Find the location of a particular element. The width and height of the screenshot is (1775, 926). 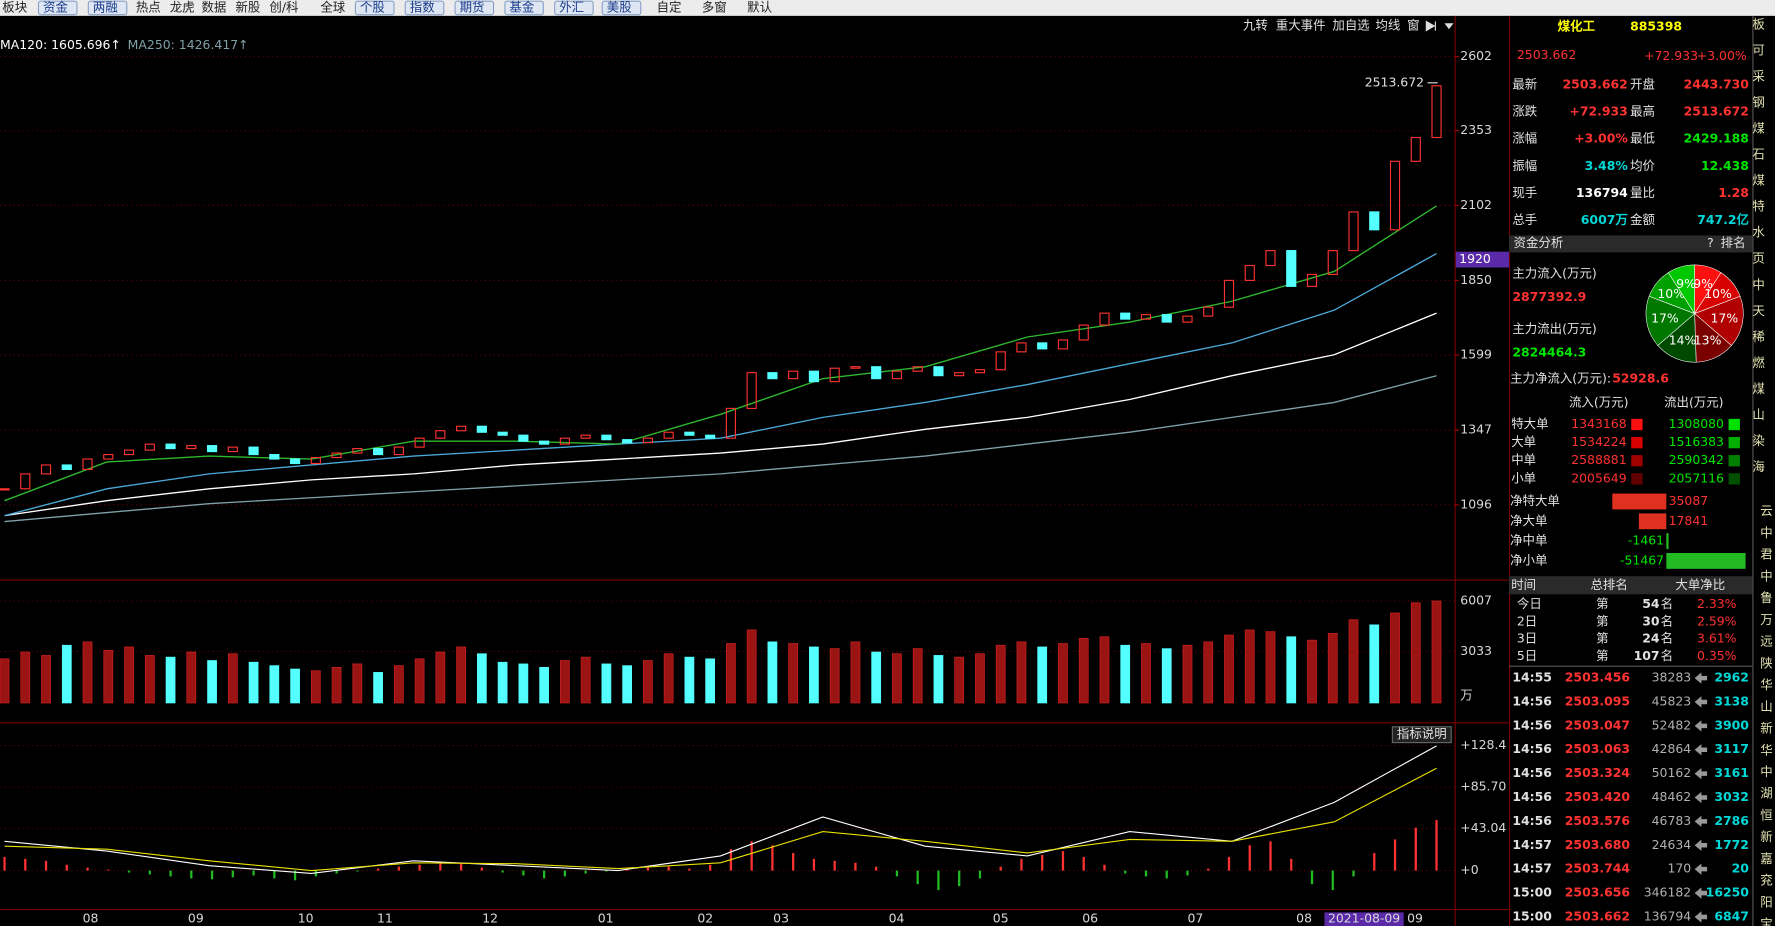

side-item: 采 is located at coordinates (1758, 75).